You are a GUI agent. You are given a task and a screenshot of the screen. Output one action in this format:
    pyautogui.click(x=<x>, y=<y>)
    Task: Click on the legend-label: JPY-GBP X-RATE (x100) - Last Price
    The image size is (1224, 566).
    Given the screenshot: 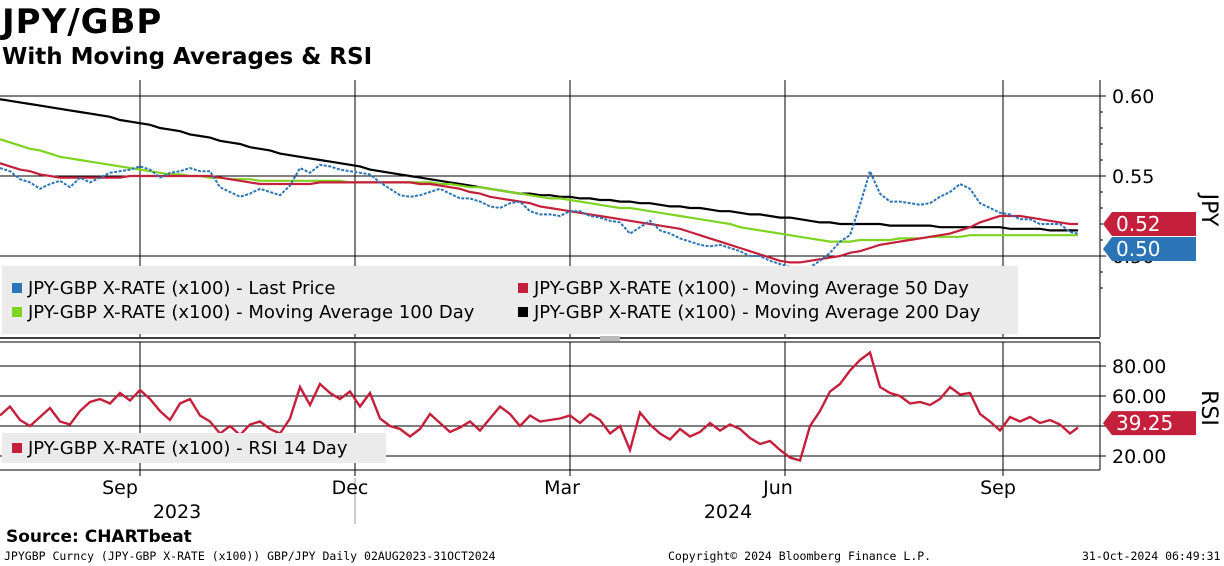 What is the action you would take?
    pyautogui.click(x=182, y=288)
    